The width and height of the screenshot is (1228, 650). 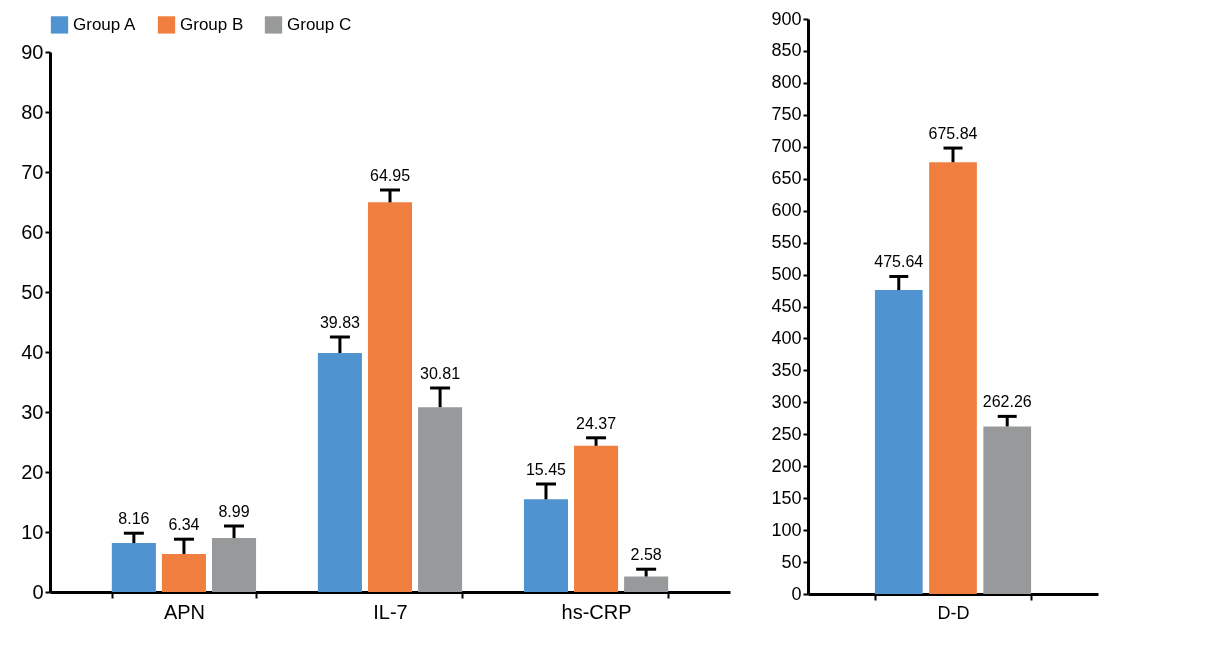 What do you see at coordinates (32, 411) in the screenshot?
I see `y-tick-label: 30` at bounding box center [32, 411].